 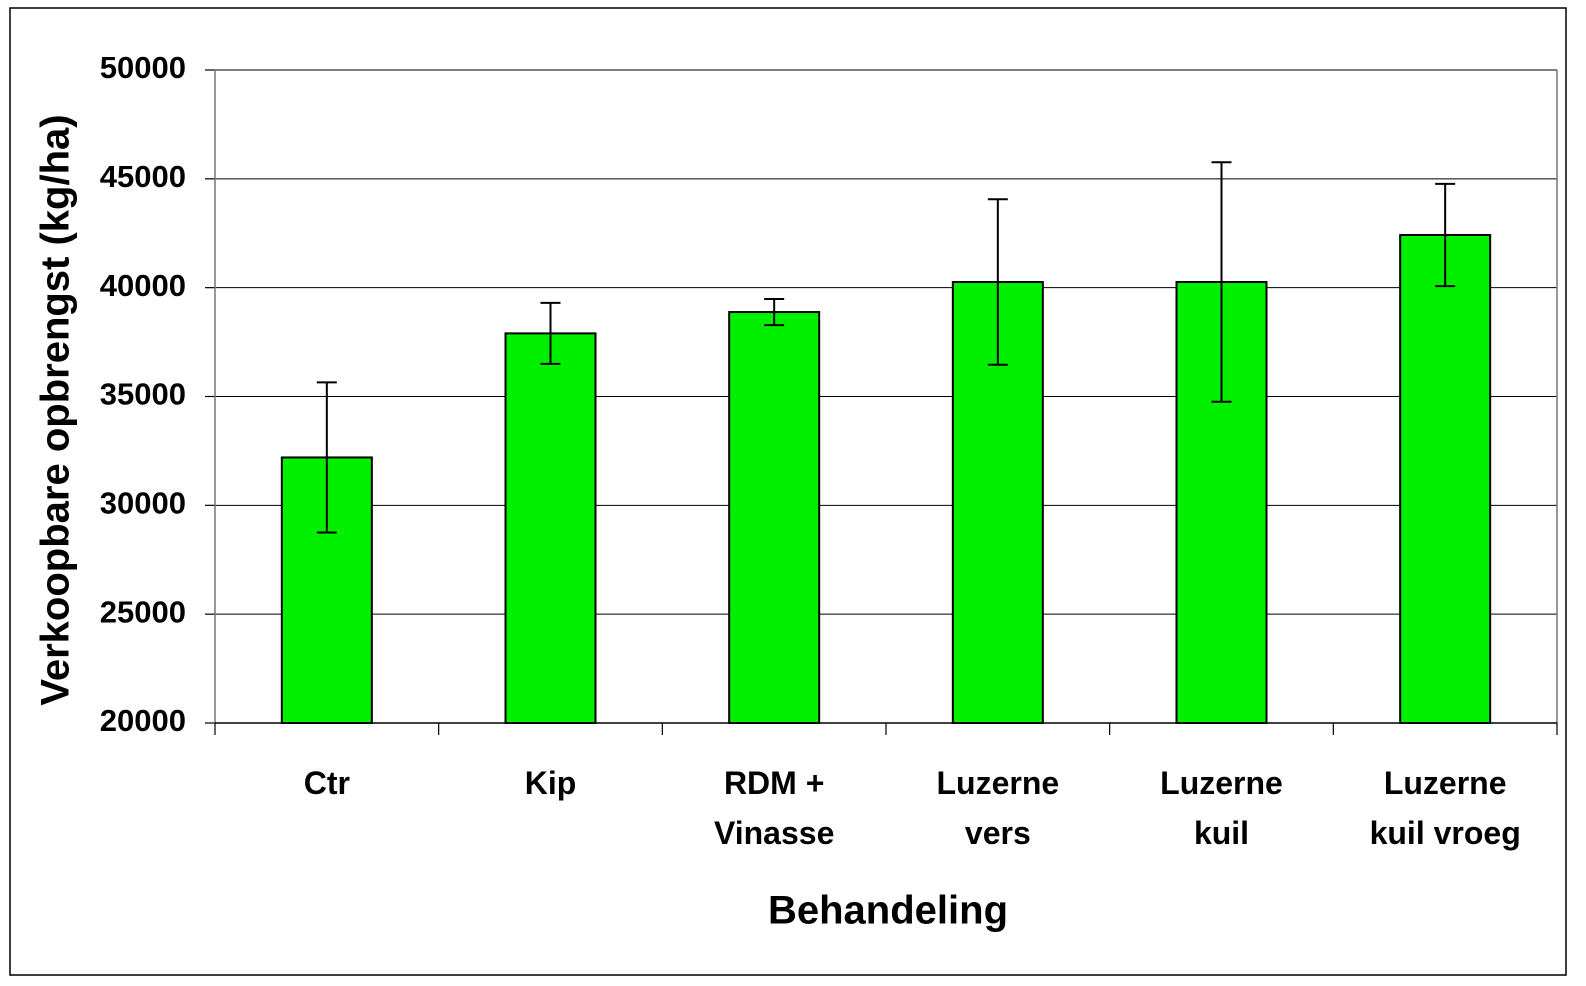 I want to click on x-tick-label-line: Vinasse, so click(x=774, y=833).